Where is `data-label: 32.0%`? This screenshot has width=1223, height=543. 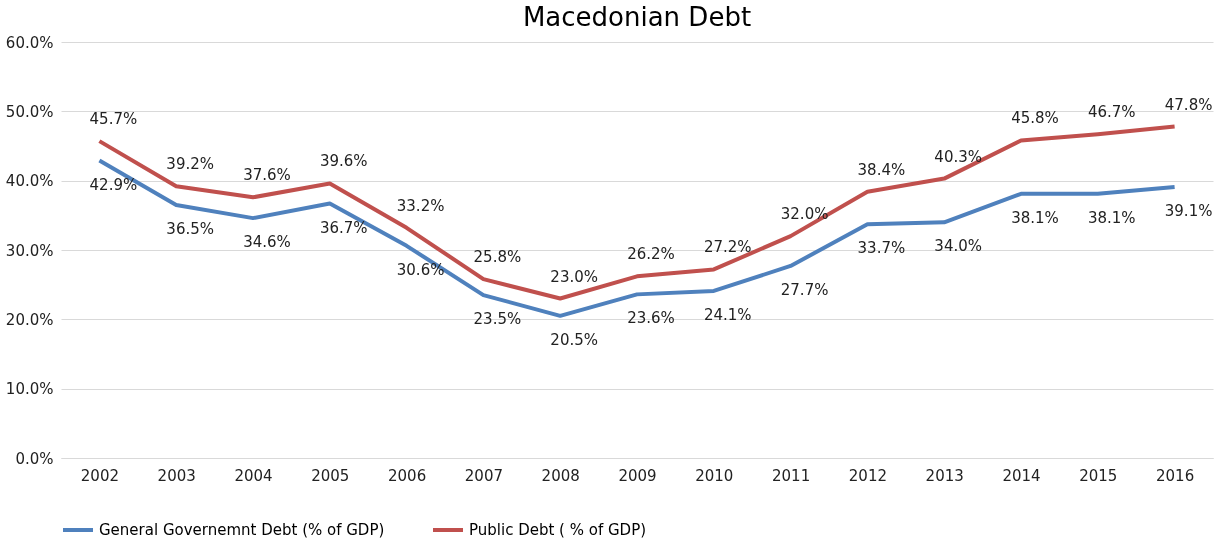
data-label: 32.0% is located at coordinates (804, 214).